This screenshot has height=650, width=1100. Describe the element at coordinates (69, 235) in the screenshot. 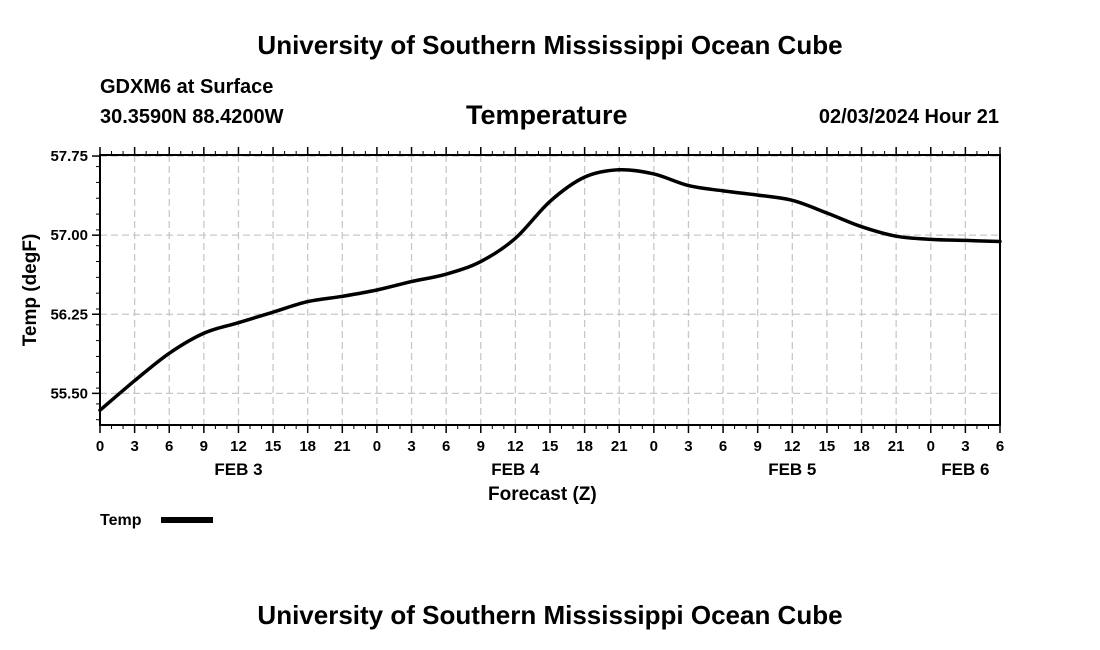

I see `y-tick-label: 57.00` at that location.